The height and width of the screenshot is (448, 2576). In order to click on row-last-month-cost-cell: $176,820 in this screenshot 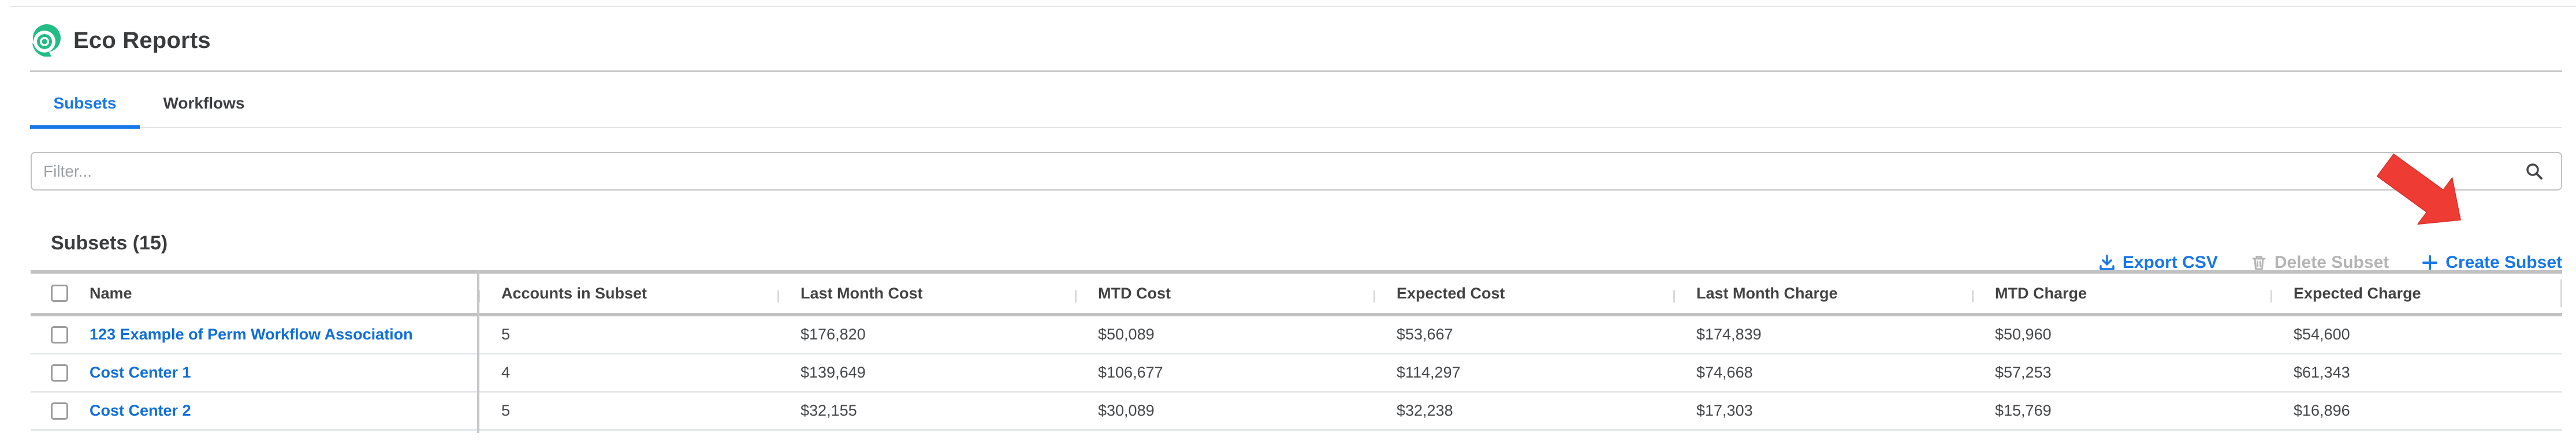, I will do `click(833, 334)`.